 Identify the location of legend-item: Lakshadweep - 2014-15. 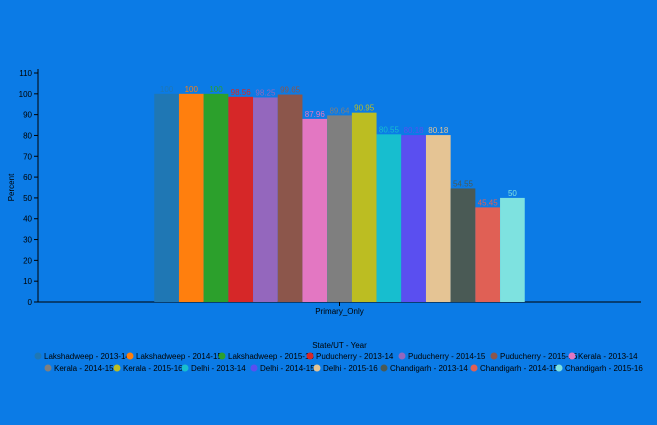
(174, 356).